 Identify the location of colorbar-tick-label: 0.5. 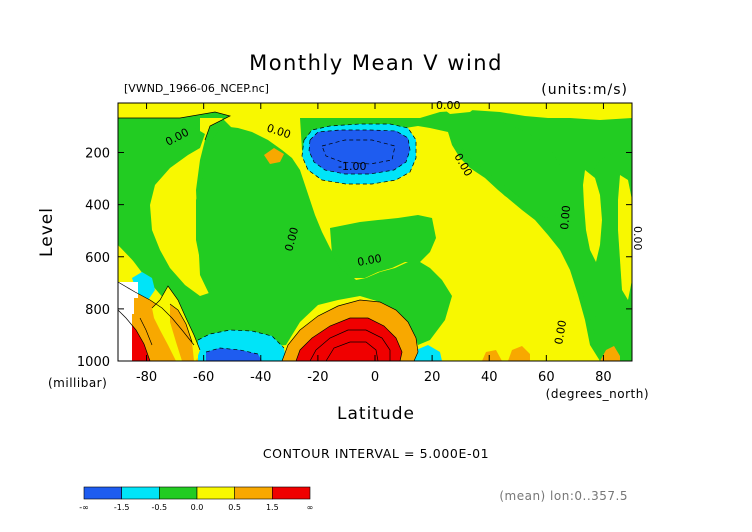
(234, 507).